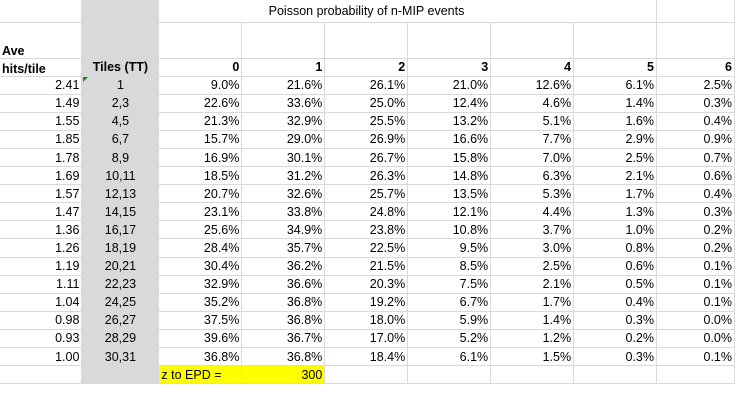  What do you see at coordinates (120, 103) in the screenshot?
I see `tiles-cell: 2,3` at bounding box center [120, 103].